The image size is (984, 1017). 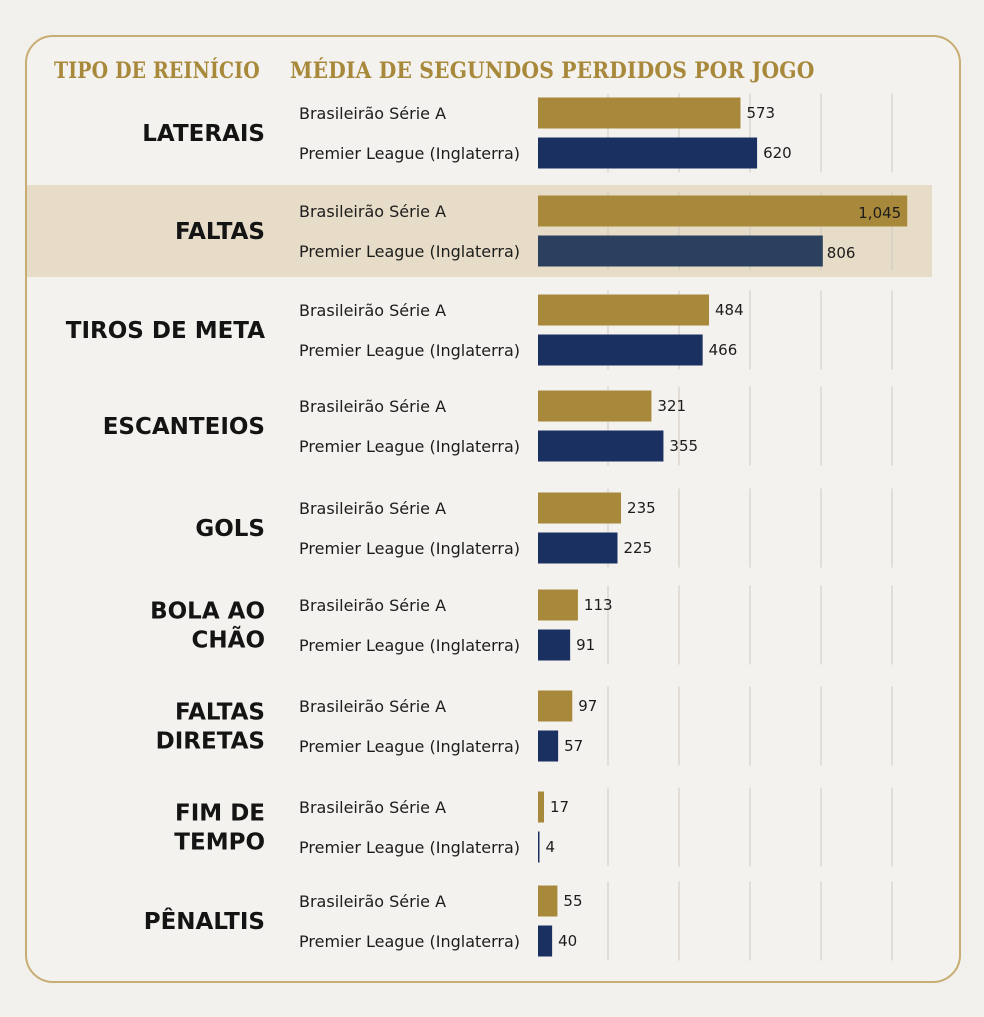 What do you see at coordinates (683, 446) in the screenshot?
I see `value-label: 355` at bounding box center [683, 446].